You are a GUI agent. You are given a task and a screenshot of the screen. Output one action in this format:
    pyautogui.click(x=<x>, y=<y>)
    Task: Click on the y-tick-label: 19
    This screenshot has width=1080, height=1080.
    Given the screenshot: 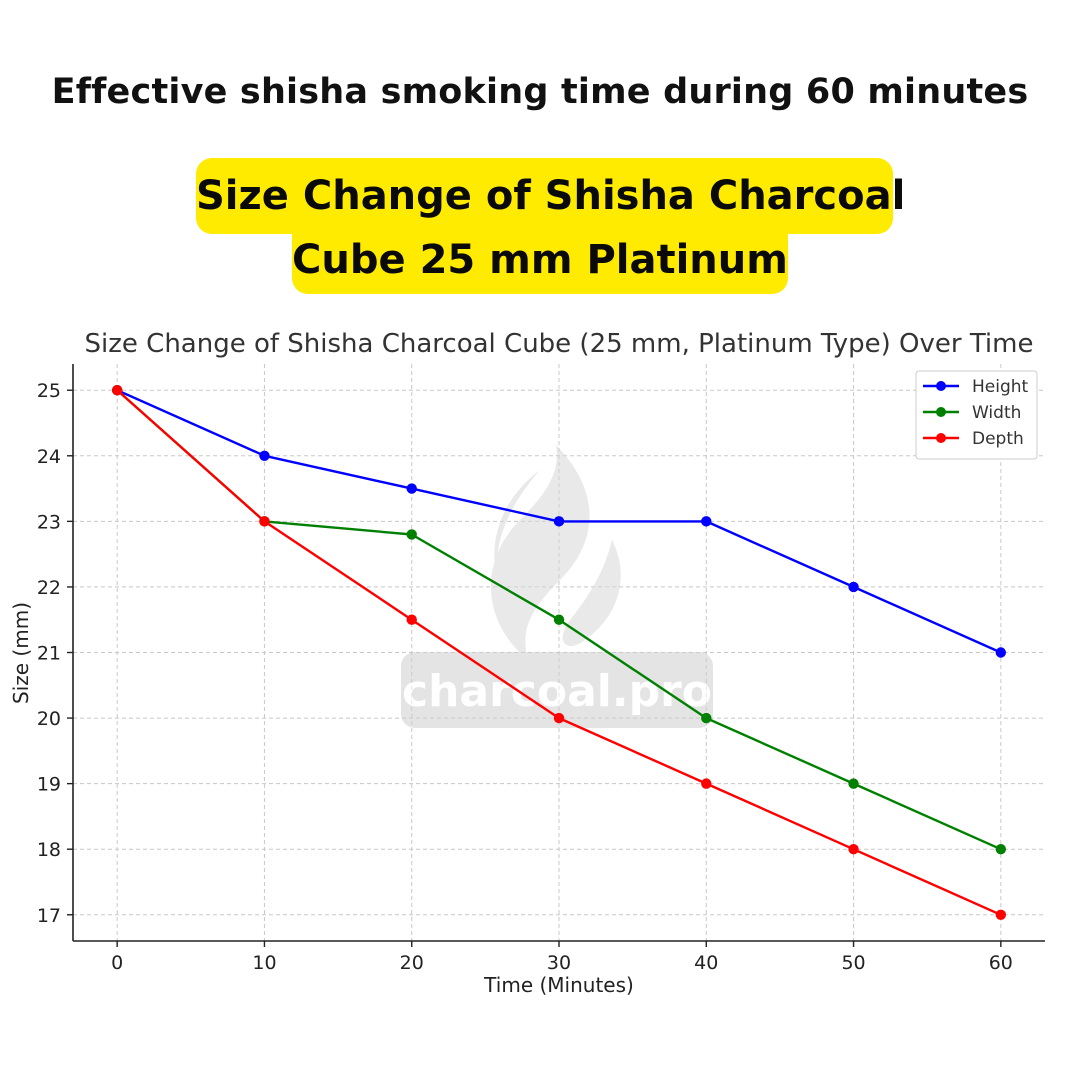 What is the action you would take?
    pyautogui.click(x=49, y=785)
    